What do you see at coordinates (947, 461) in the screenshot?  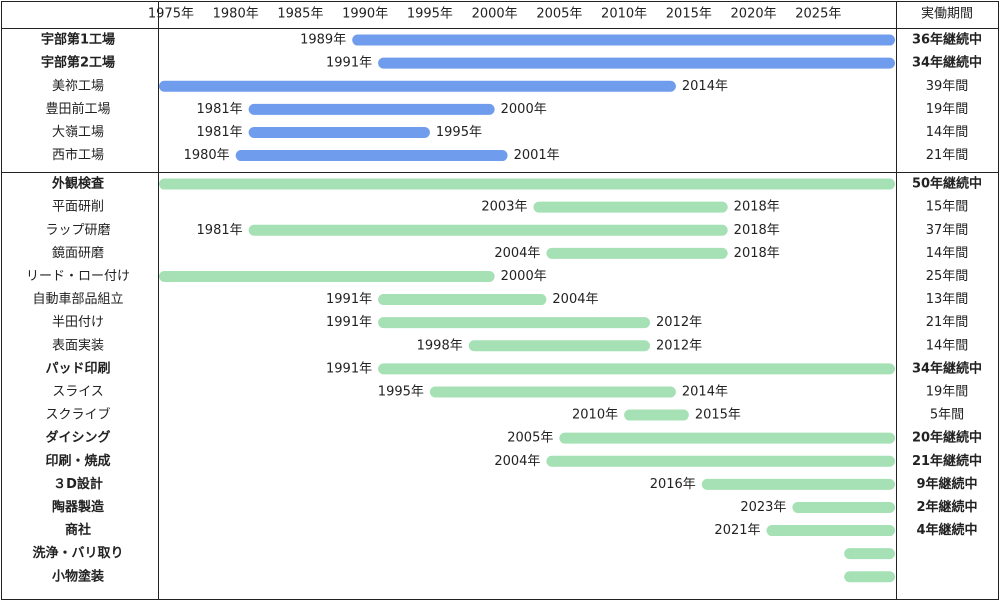 I see `duration-value: 21年継続中` at bounding box center [947, 461].